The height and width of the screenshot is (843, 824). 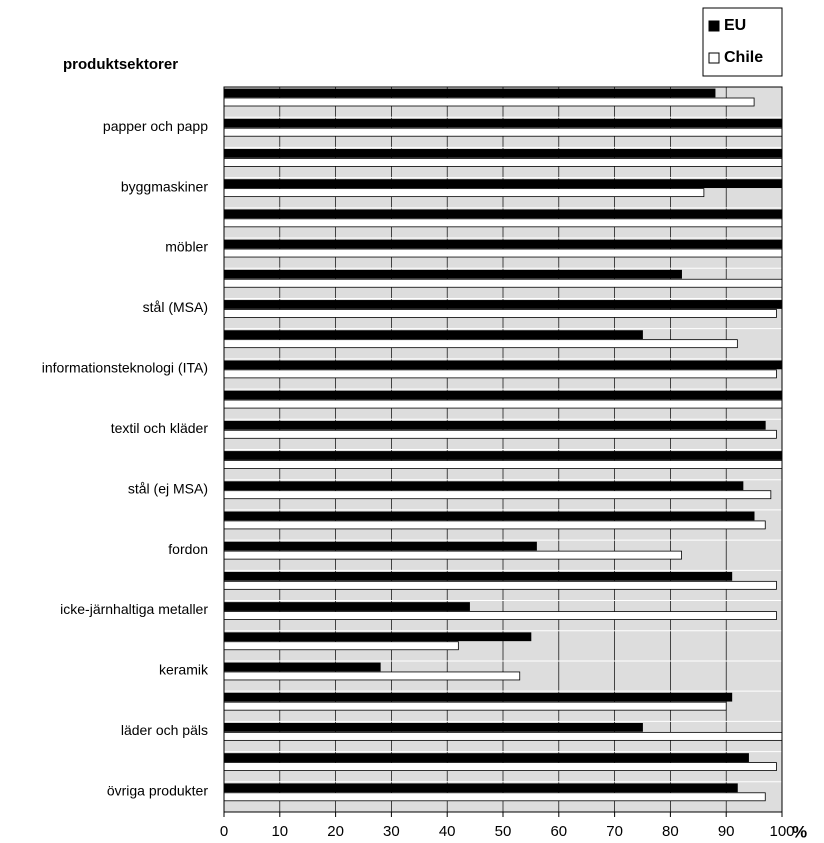 I want to click on x-tick-label: 70, so click(x=614, y=831).